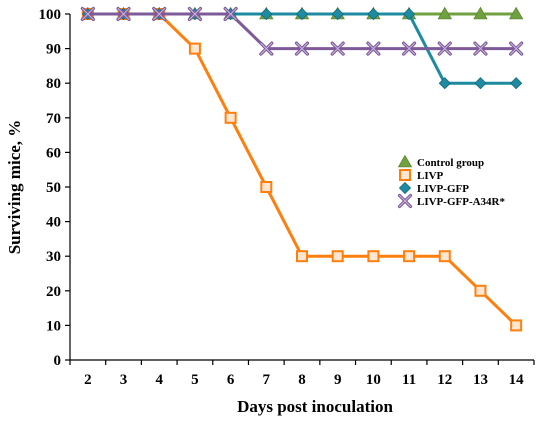 The height and width of the screenshot is (425, 550). Describe the element at coordinates (195, 380) in the screenshot. I see `x-tick-label: 5` at that location.